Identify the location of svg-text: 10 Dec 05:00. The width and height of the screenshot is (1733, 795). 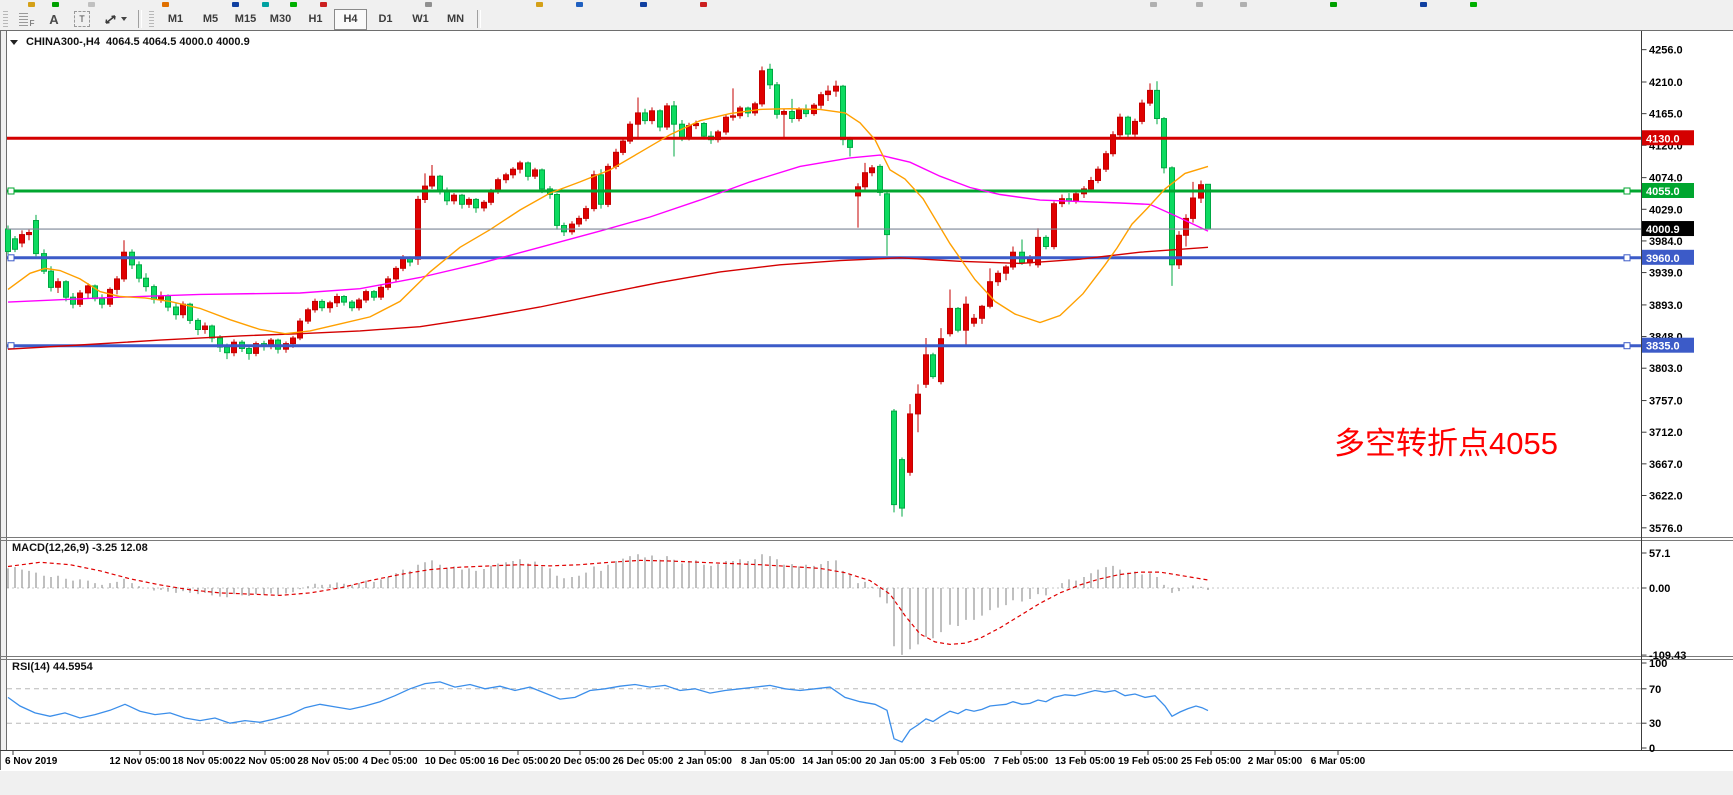
(455, 761).